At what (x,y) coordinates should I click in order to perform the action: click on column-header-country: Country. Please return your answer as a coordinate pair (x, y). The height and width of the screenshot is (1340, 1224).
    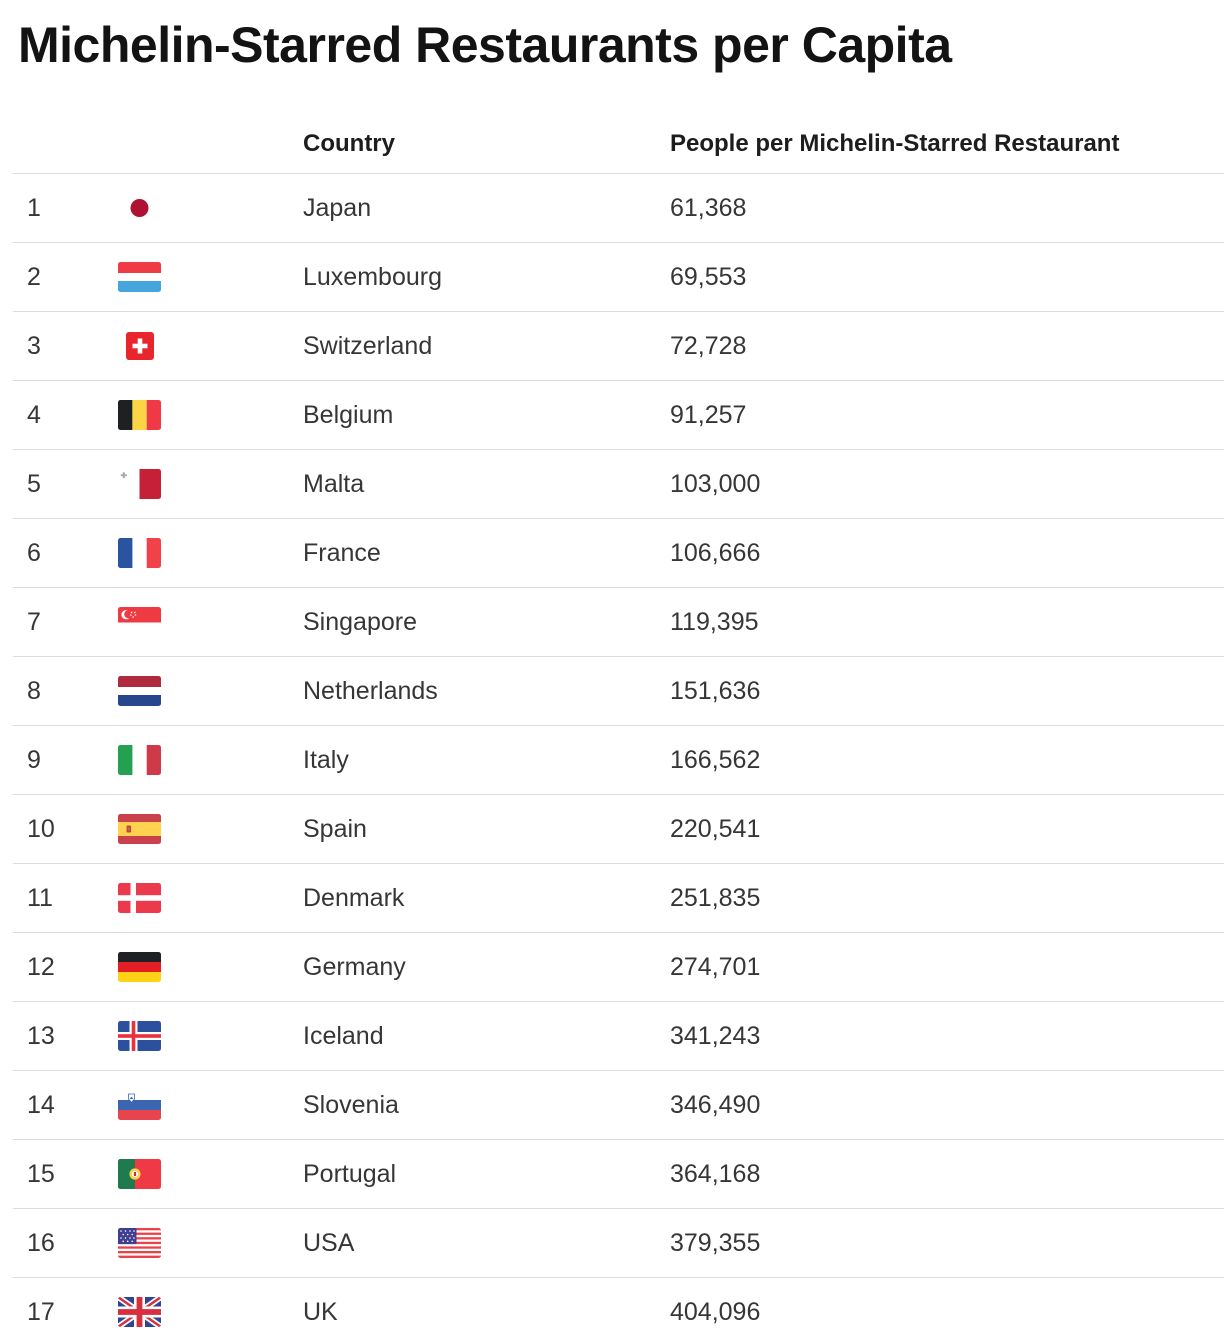
    Looking at the image, I should click on (349, 143).